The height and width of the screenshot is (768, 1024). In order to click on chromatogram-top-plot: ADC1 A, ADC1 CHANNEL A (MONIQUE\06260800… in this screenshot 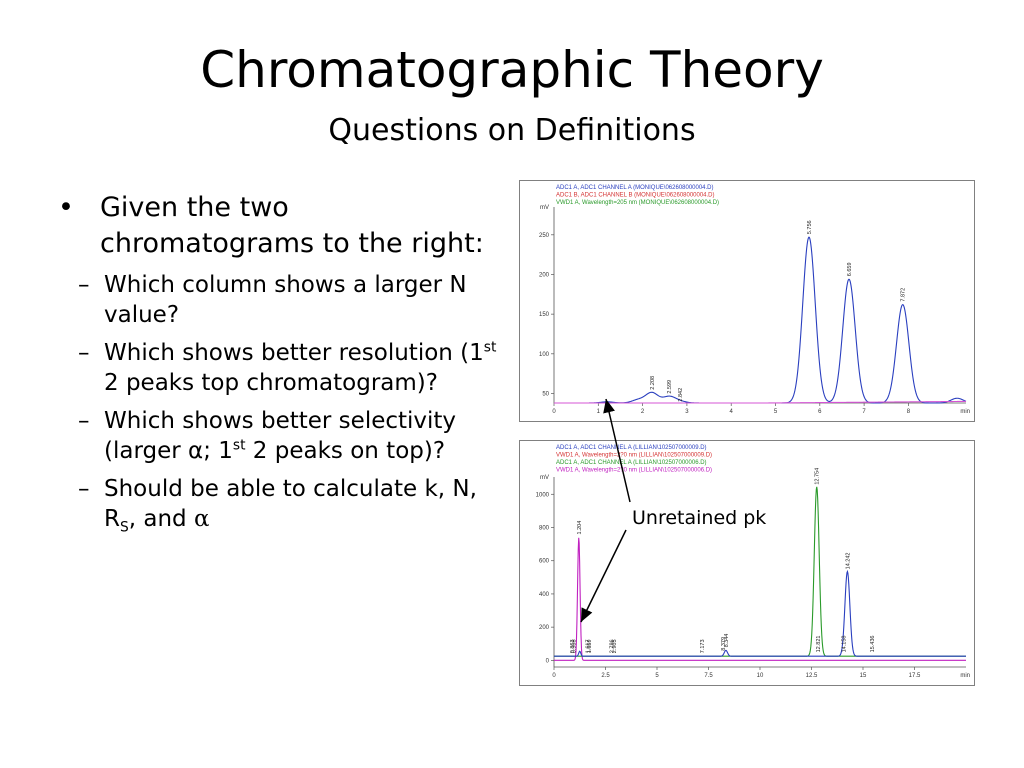, I will do `click(754, 300)`.